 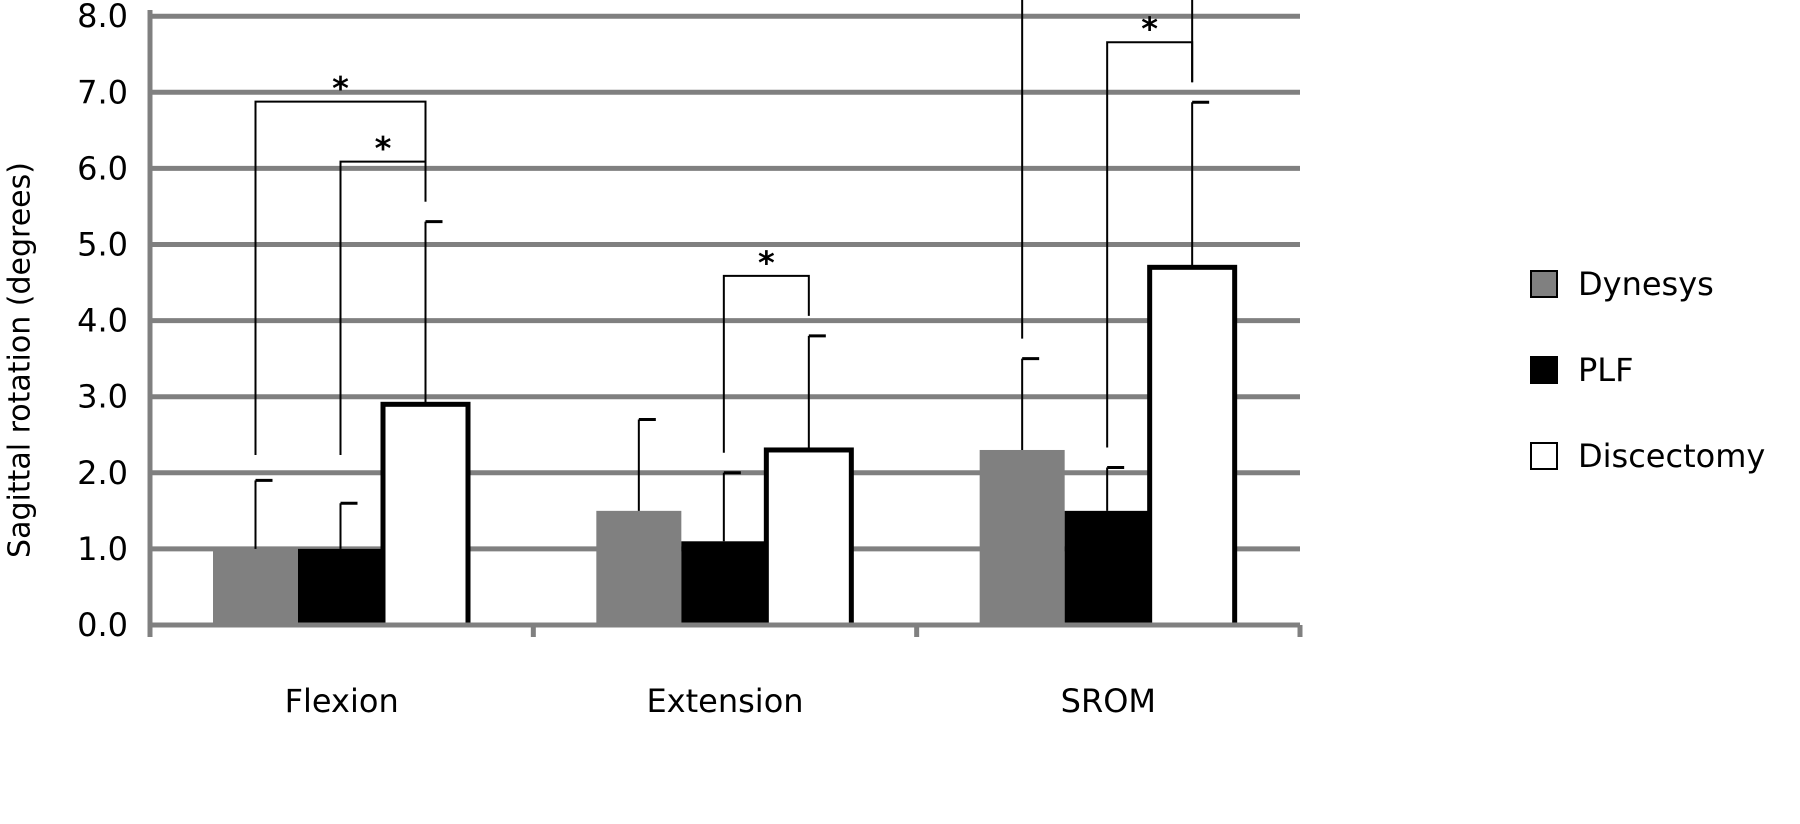 I want to click on legend-label-discectomy: Discectomy, so click(x=1672, y=456).